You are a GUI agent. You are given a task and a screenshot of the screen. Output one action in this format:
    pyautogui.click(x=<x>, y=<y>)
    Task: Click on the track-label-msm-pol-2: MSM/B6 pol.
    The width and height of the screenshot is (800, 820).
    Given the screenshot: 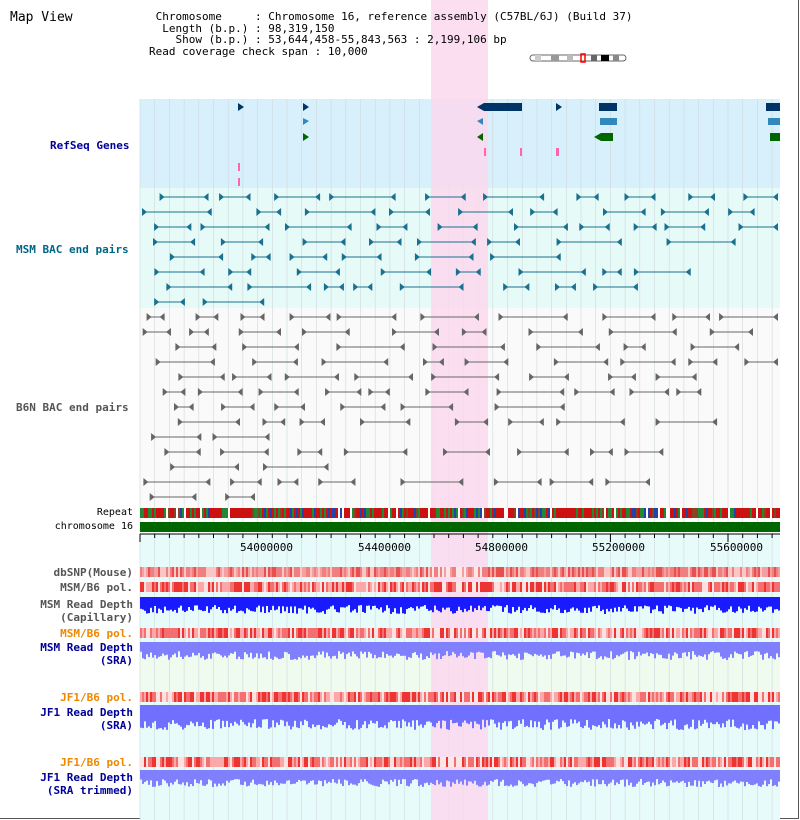 What is the action you would take?
    pyautogui.click(x=96, y=633)
    